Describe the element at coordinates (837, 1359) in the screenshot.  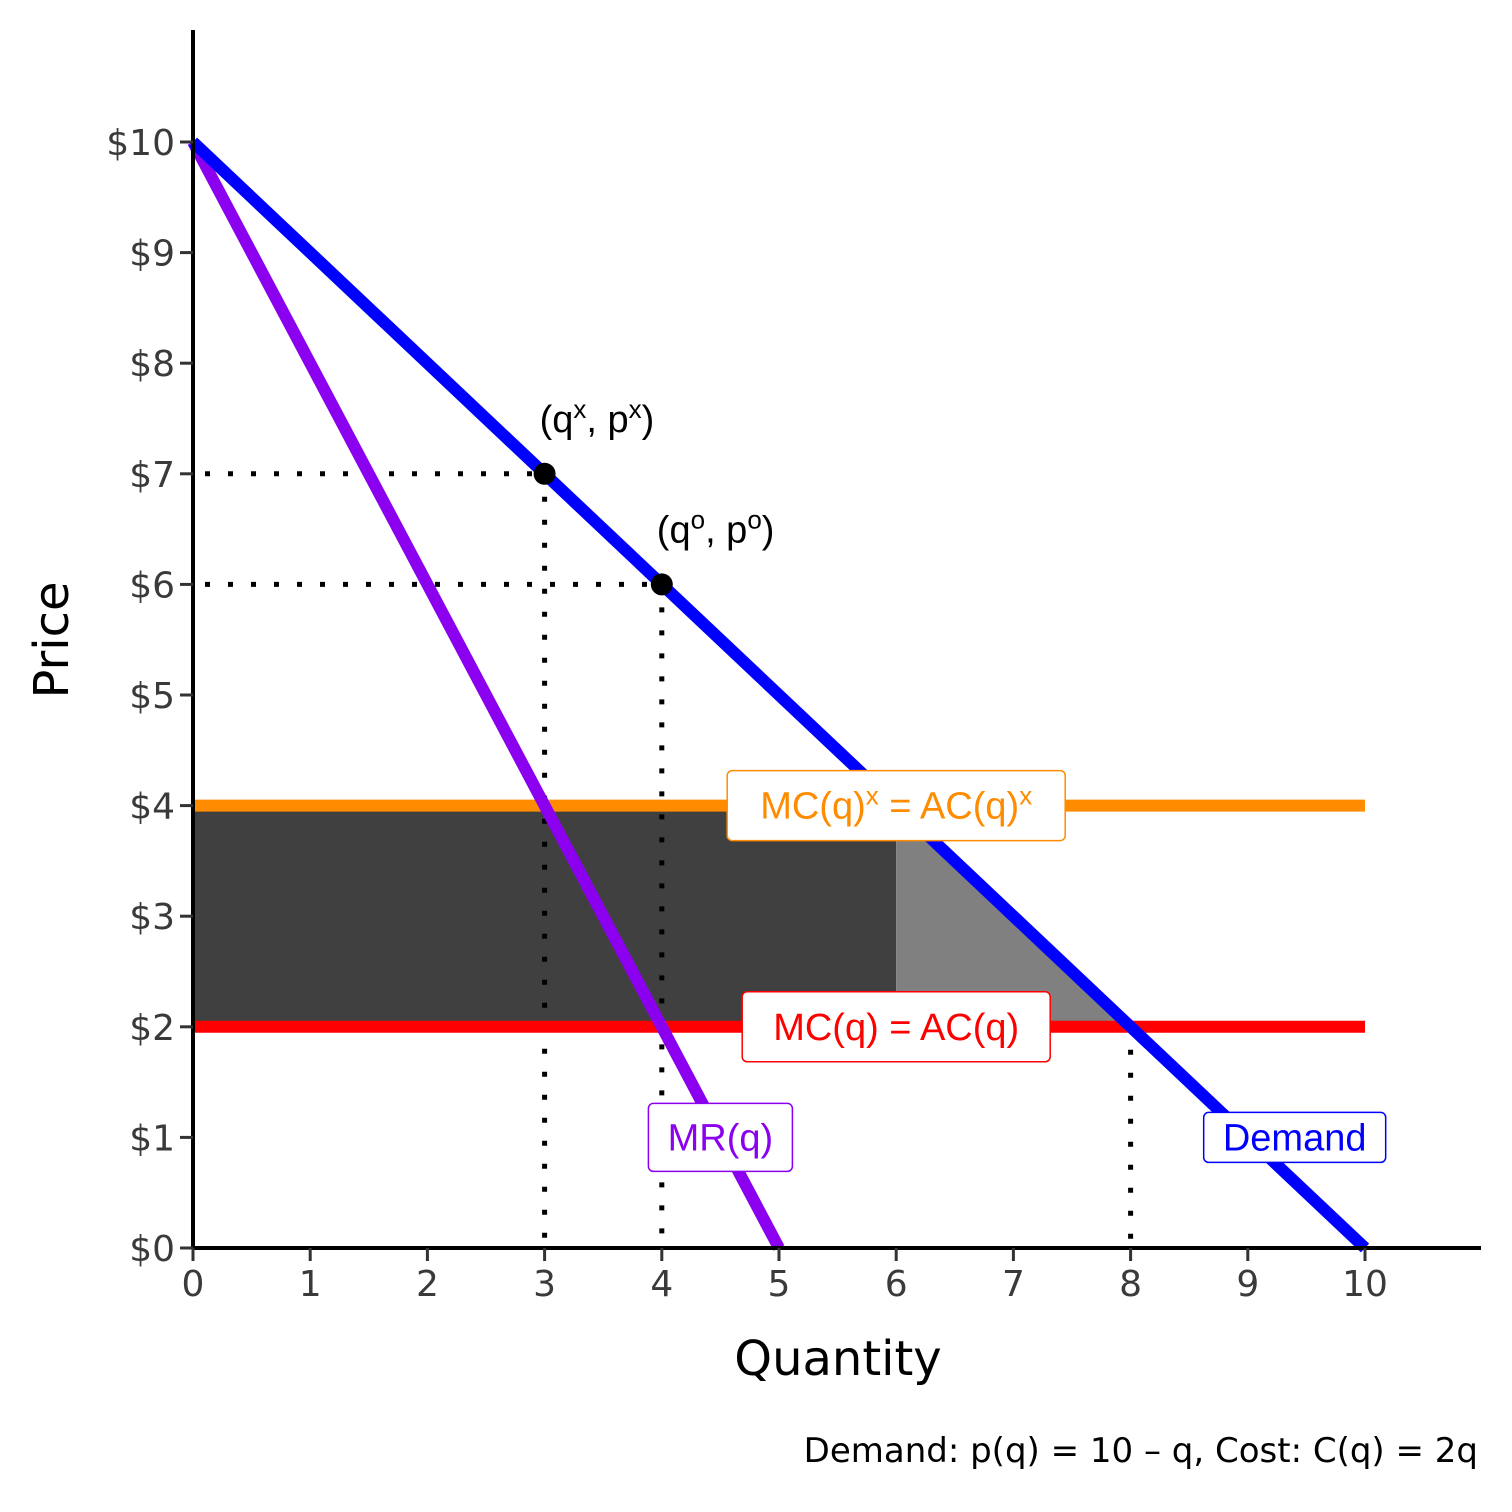
I see `x-axis-title: Quantity` at that location.